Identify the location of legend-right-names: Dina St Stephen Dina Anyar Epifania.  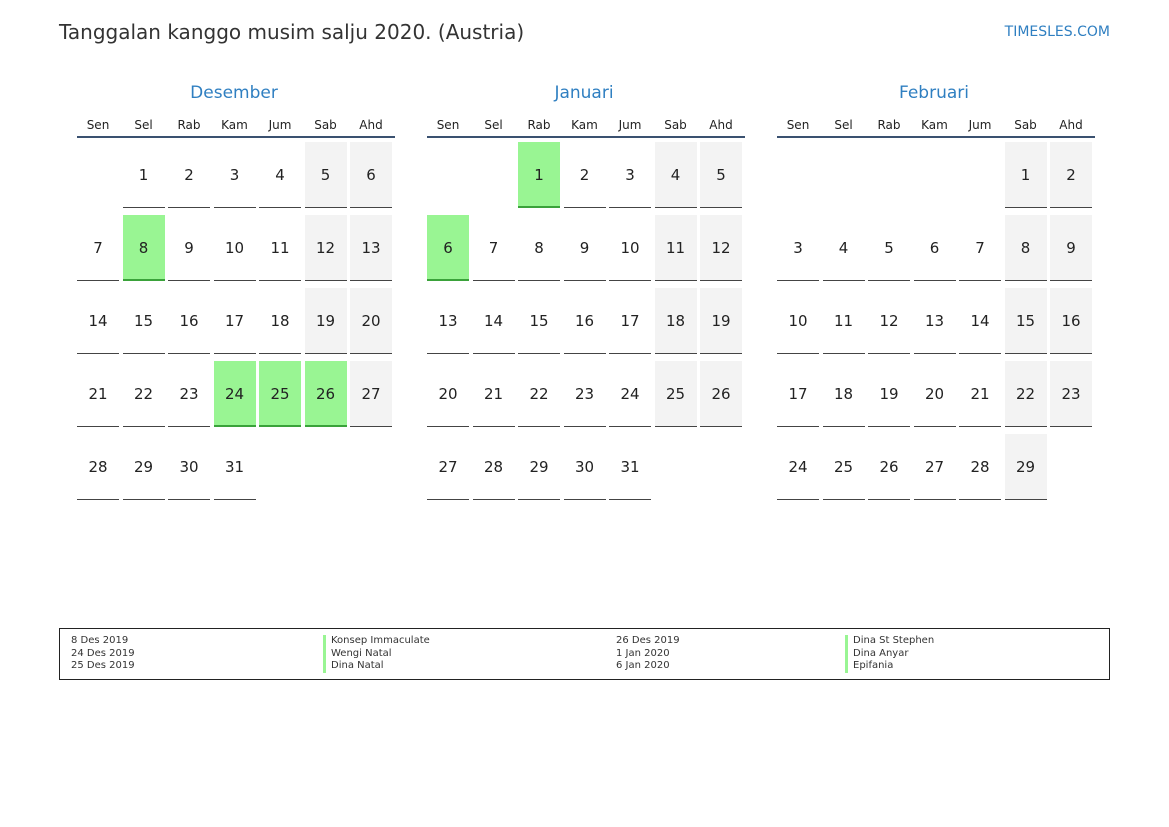
(889, 654).